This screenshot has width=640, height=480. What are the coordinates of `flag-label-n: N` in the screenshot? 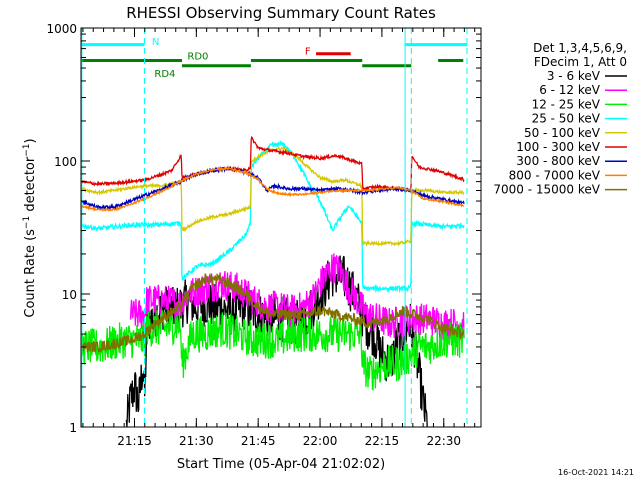 It's located at (155, 42).